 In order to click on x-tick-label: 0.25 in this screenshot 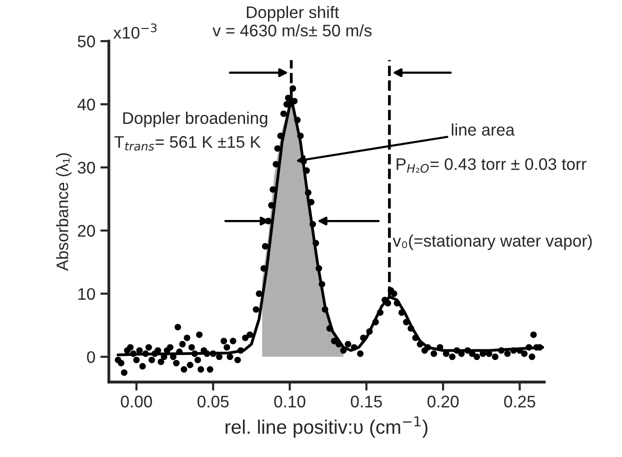, I will do `click(520, 402)`.